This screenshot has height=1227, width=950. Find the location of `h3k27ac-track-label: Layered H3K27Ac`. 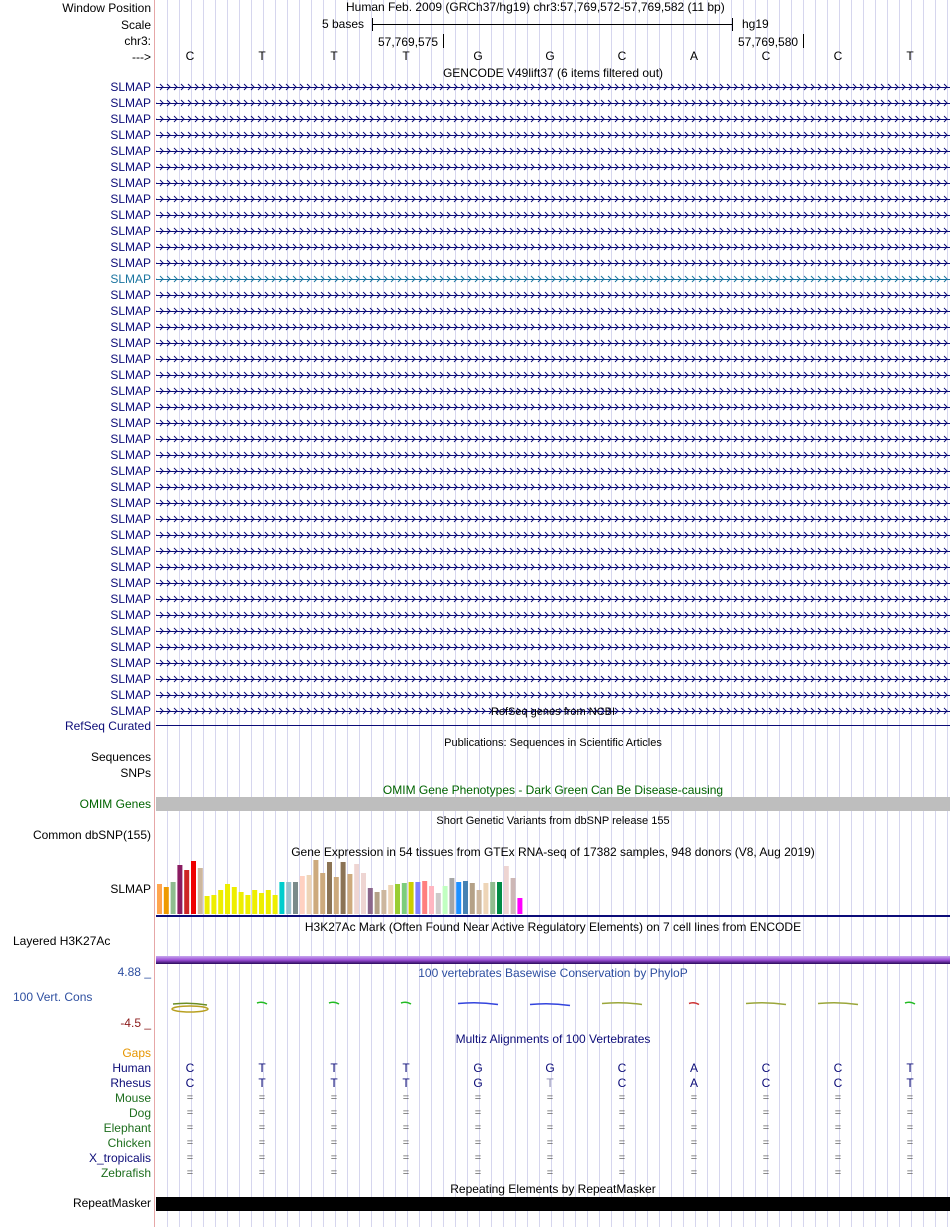

h3k27ac-track-label: Layered H3K27Ac is located at coordinates (62, 941).